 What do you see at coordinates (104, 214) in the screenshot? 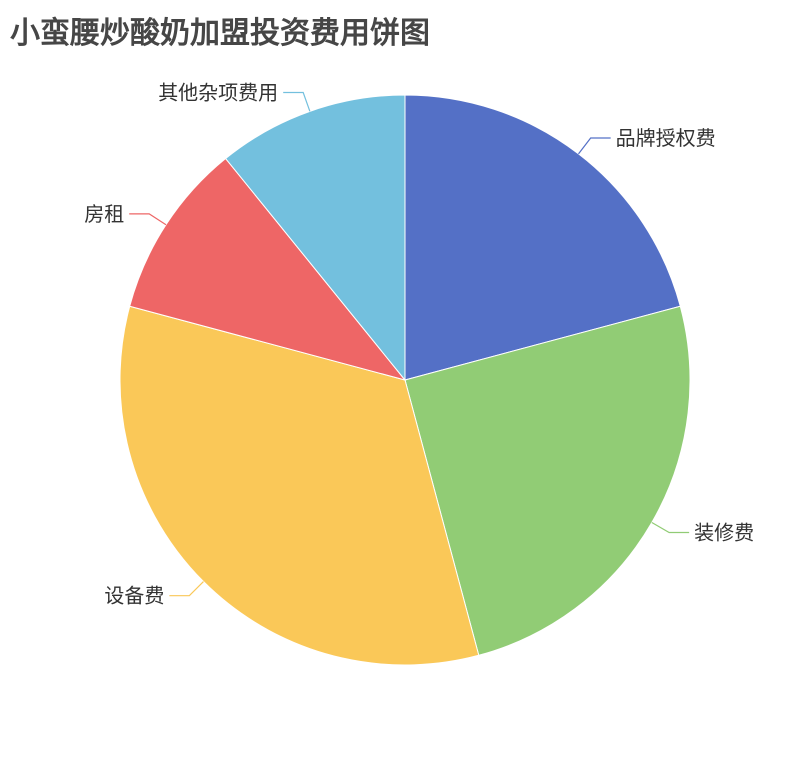
I see `slice-label-3: 房租` at bounding box center [104, 214].